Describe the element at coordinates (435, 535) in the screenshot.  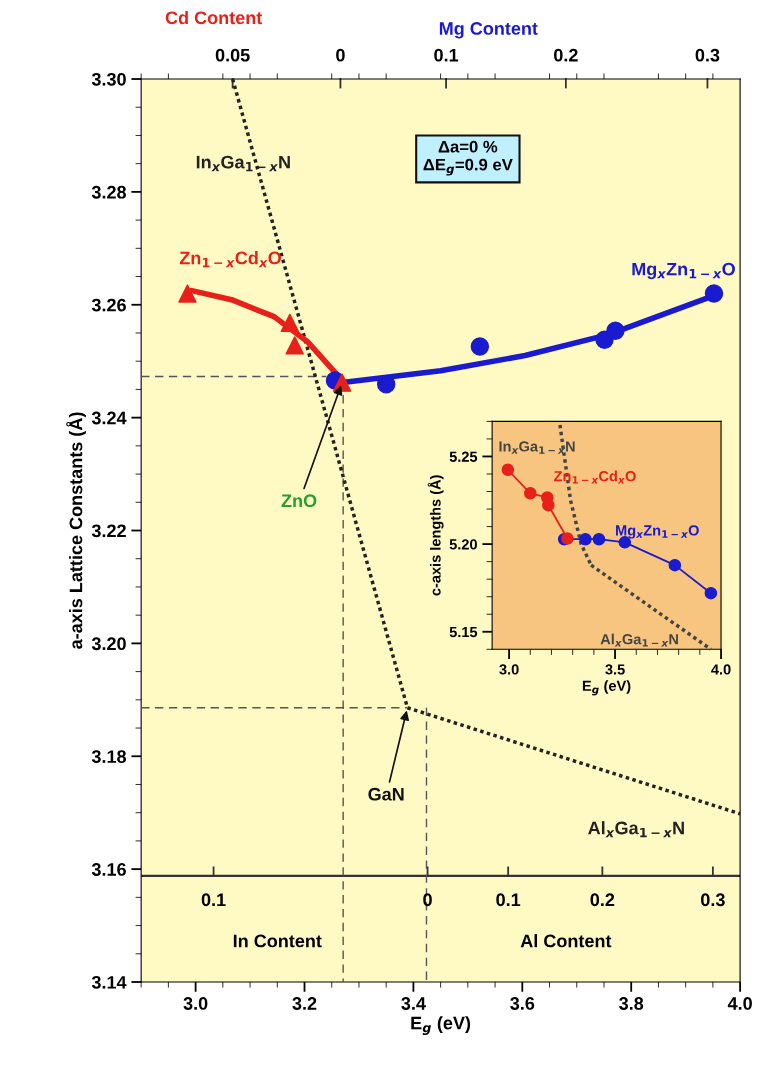
I see `y-axis-title: c-axis lengths (Å)` at that location.